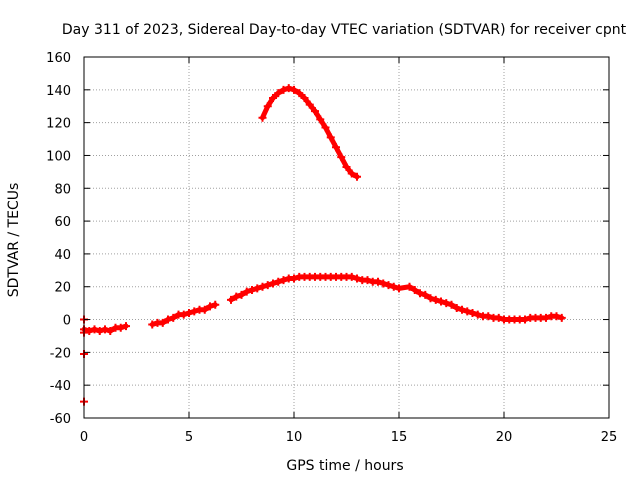 The width and height of the screenshot is (640, 480). Describe the element at coordinates (58, 156) in the screenshot. I see `y-tick-label: 100` at that location.